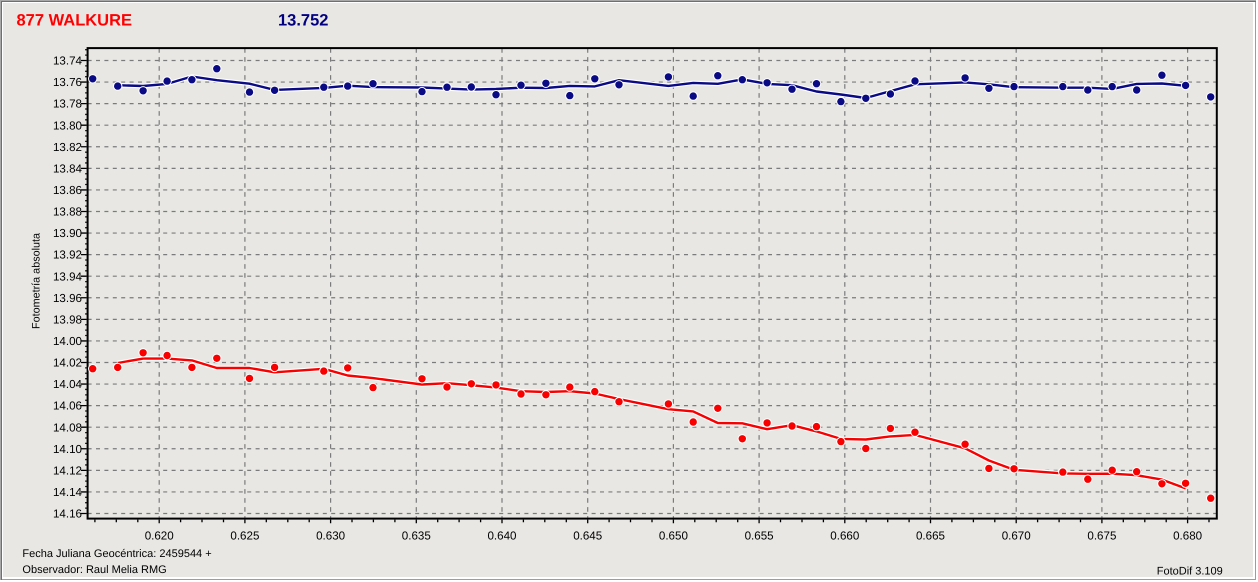 The height and width of the screenshot is (582, 1258). I want to click on svg-text: 14.06, so click(67, 406).